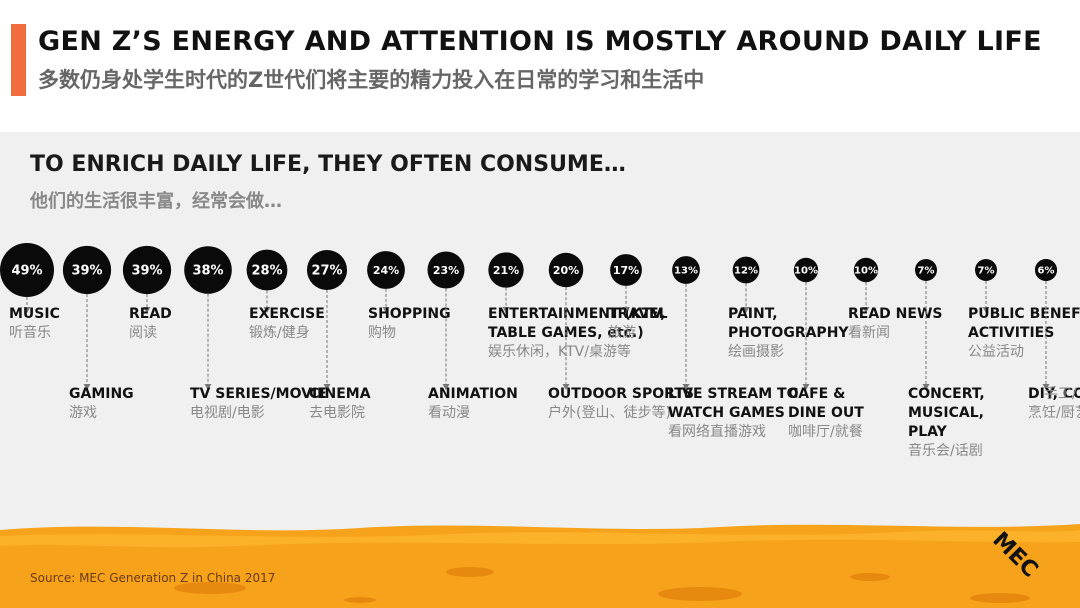 This screenshot has height=608, width=1080. Describe the element at coordinates (869, 333) in the screenshot. I see `category-label-chinese: 看新闻` at that location.